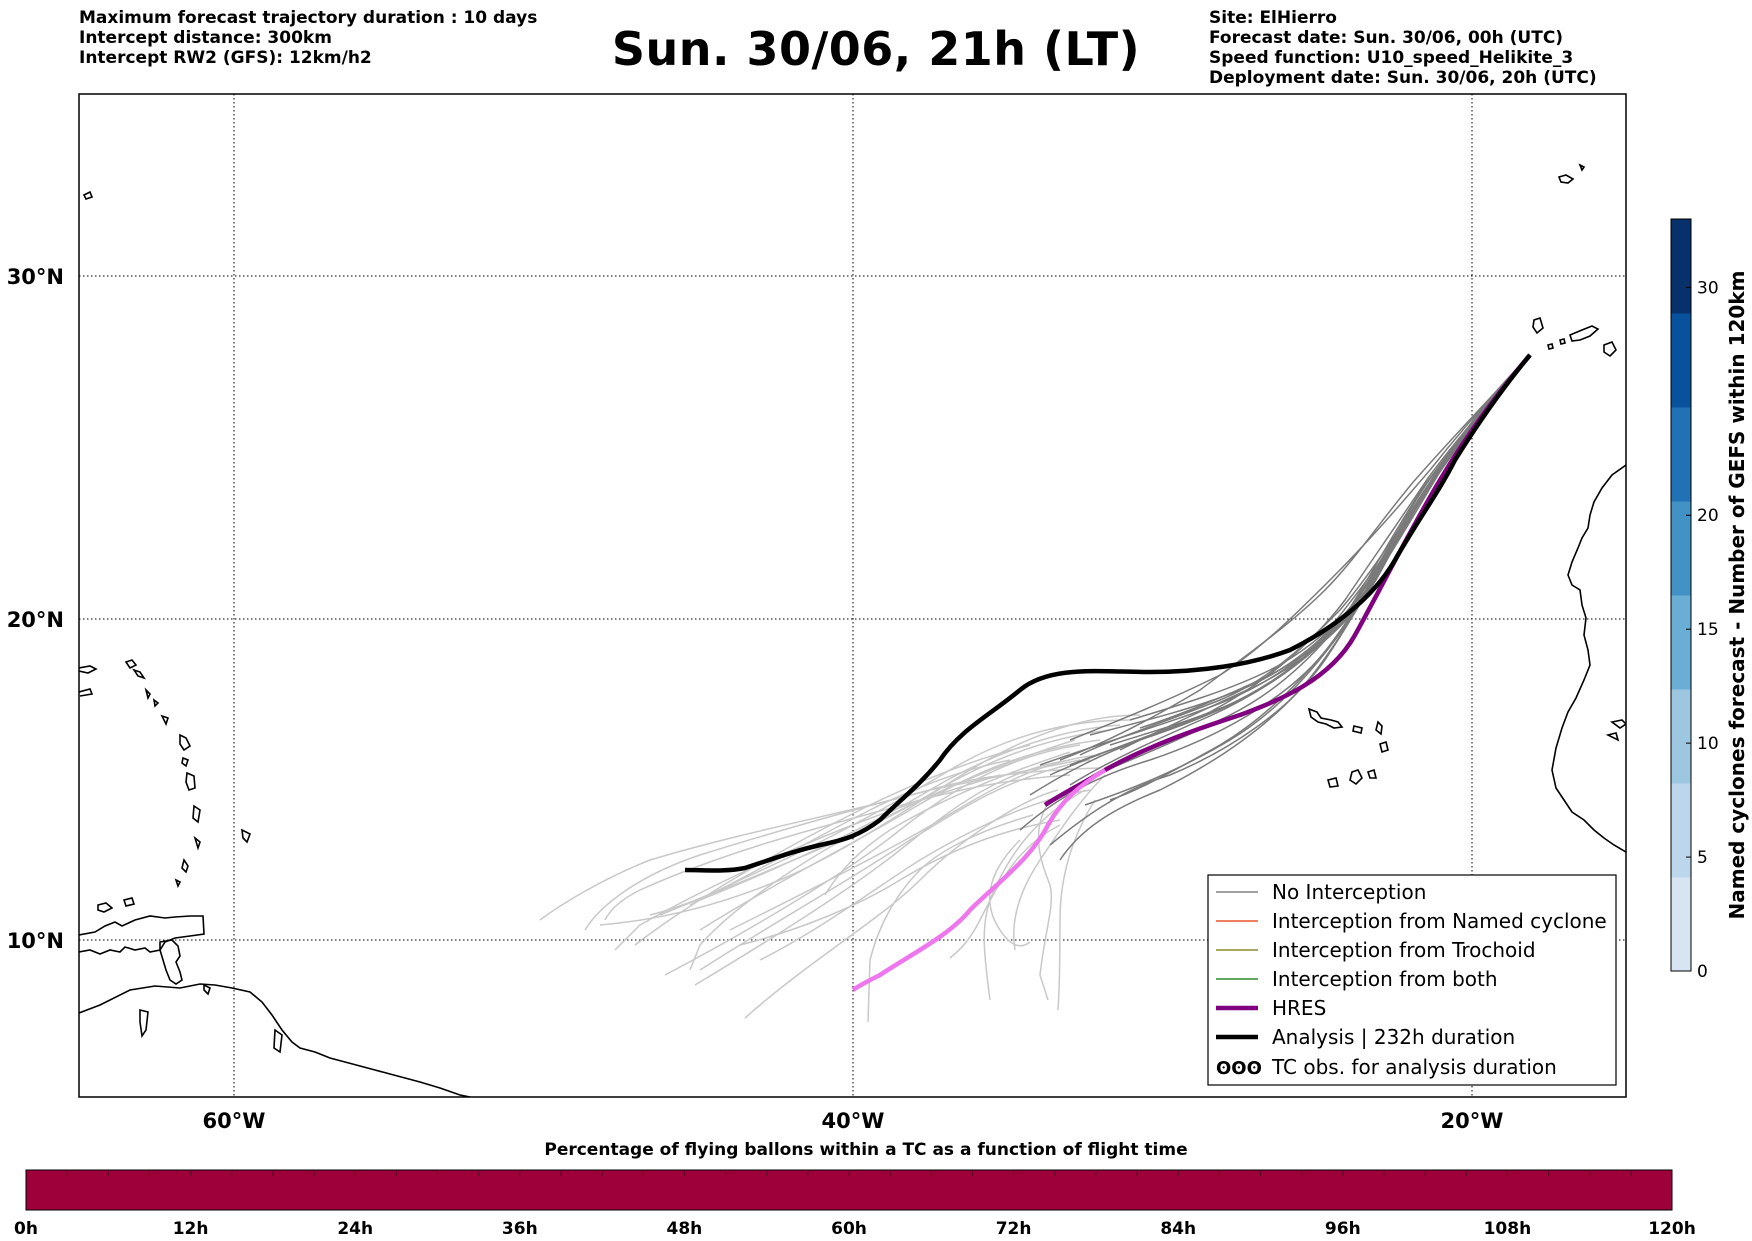 The image size is (1752, 1241). What do you see at coordinates (88, 195) in the screenshot?
I see `island-bermuda` at bounding box center [88, 195].